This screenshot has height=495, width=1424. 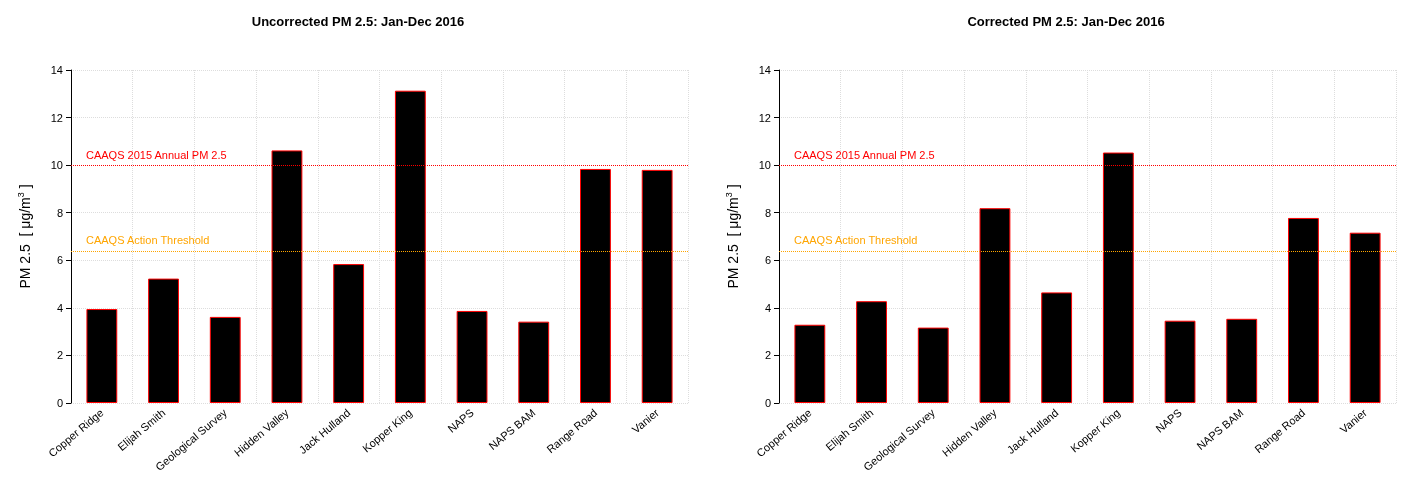 What do you see at coordinates (358, 21) in the screenshot?
I see `chart-title: Uncorrected PM 2.5: Jan-Dec 2016` at bounding box center [358, 21].